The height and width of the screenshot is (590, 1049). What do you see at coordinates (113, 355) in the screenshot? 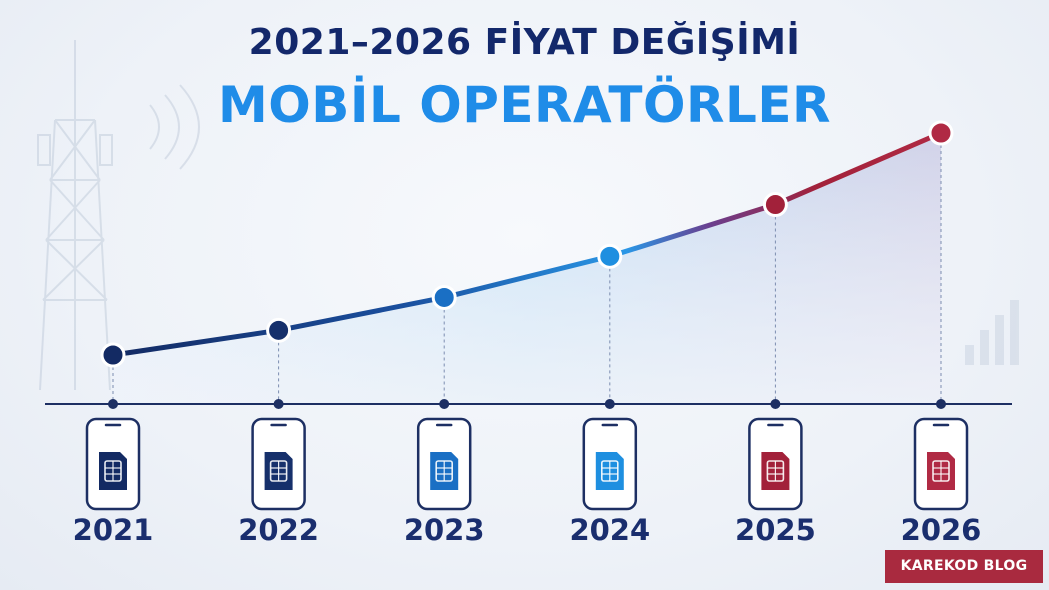
I see `data-point-2021` at bounding box center [113, 355].